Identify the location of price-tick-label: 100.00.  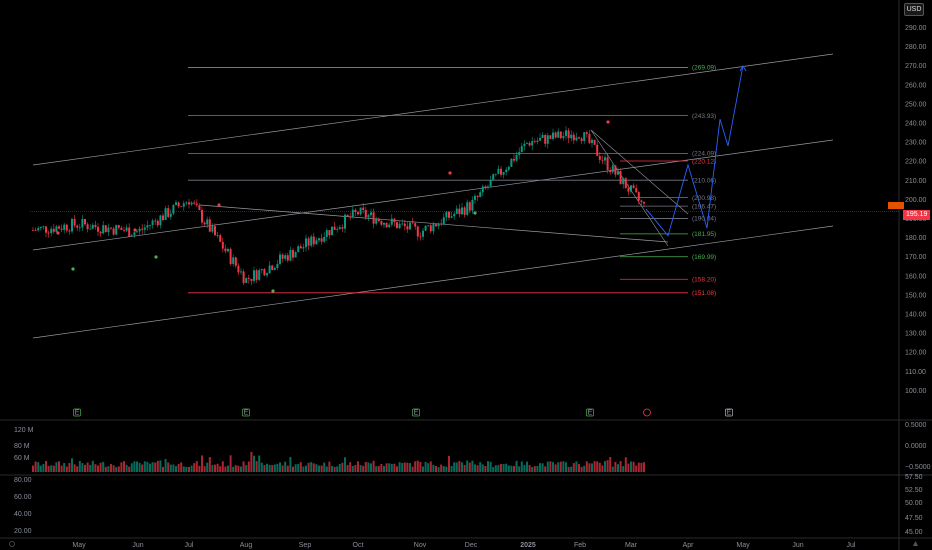
(916, 391).